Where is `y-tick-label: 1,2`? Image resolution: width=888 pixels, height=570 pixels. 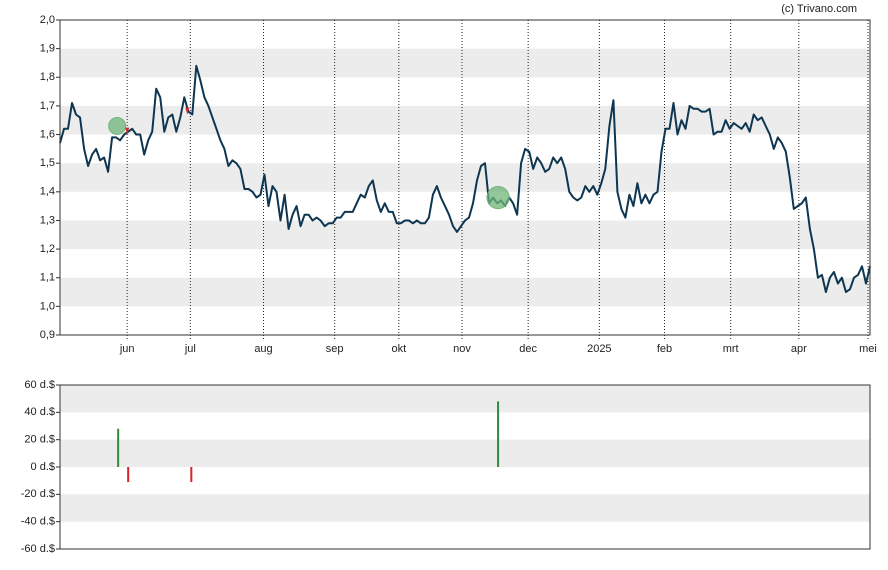
y-tick-label: 1,2 is located at coordinates (47, 249).